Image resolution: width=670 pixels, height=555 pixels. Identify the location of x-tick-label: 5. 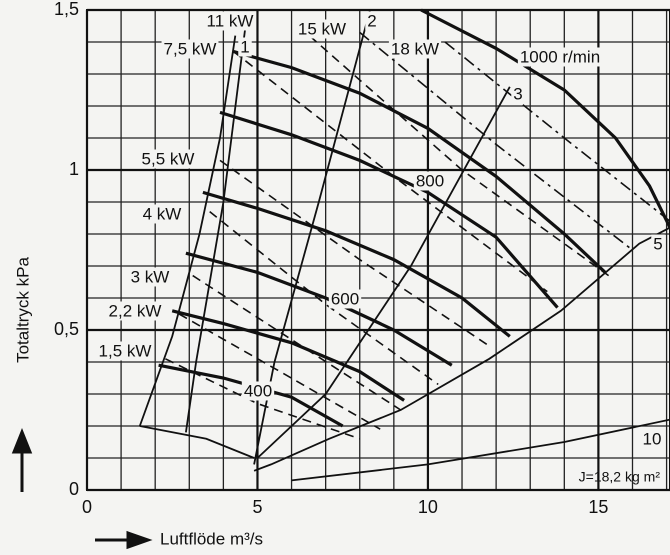
(257, 507).